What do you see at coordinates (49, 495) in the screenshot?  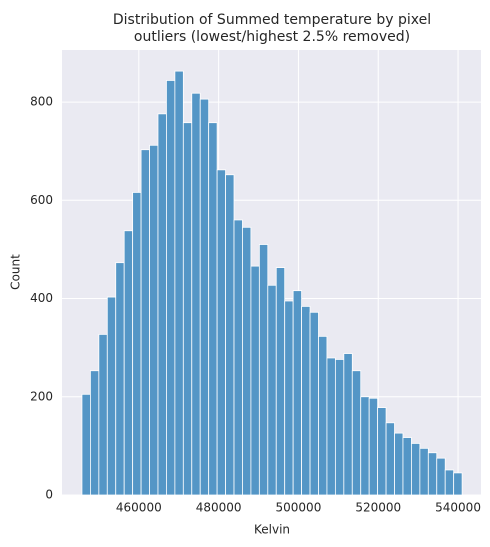 I see `y-tick-label: 0` at bounding box center [49, 495].